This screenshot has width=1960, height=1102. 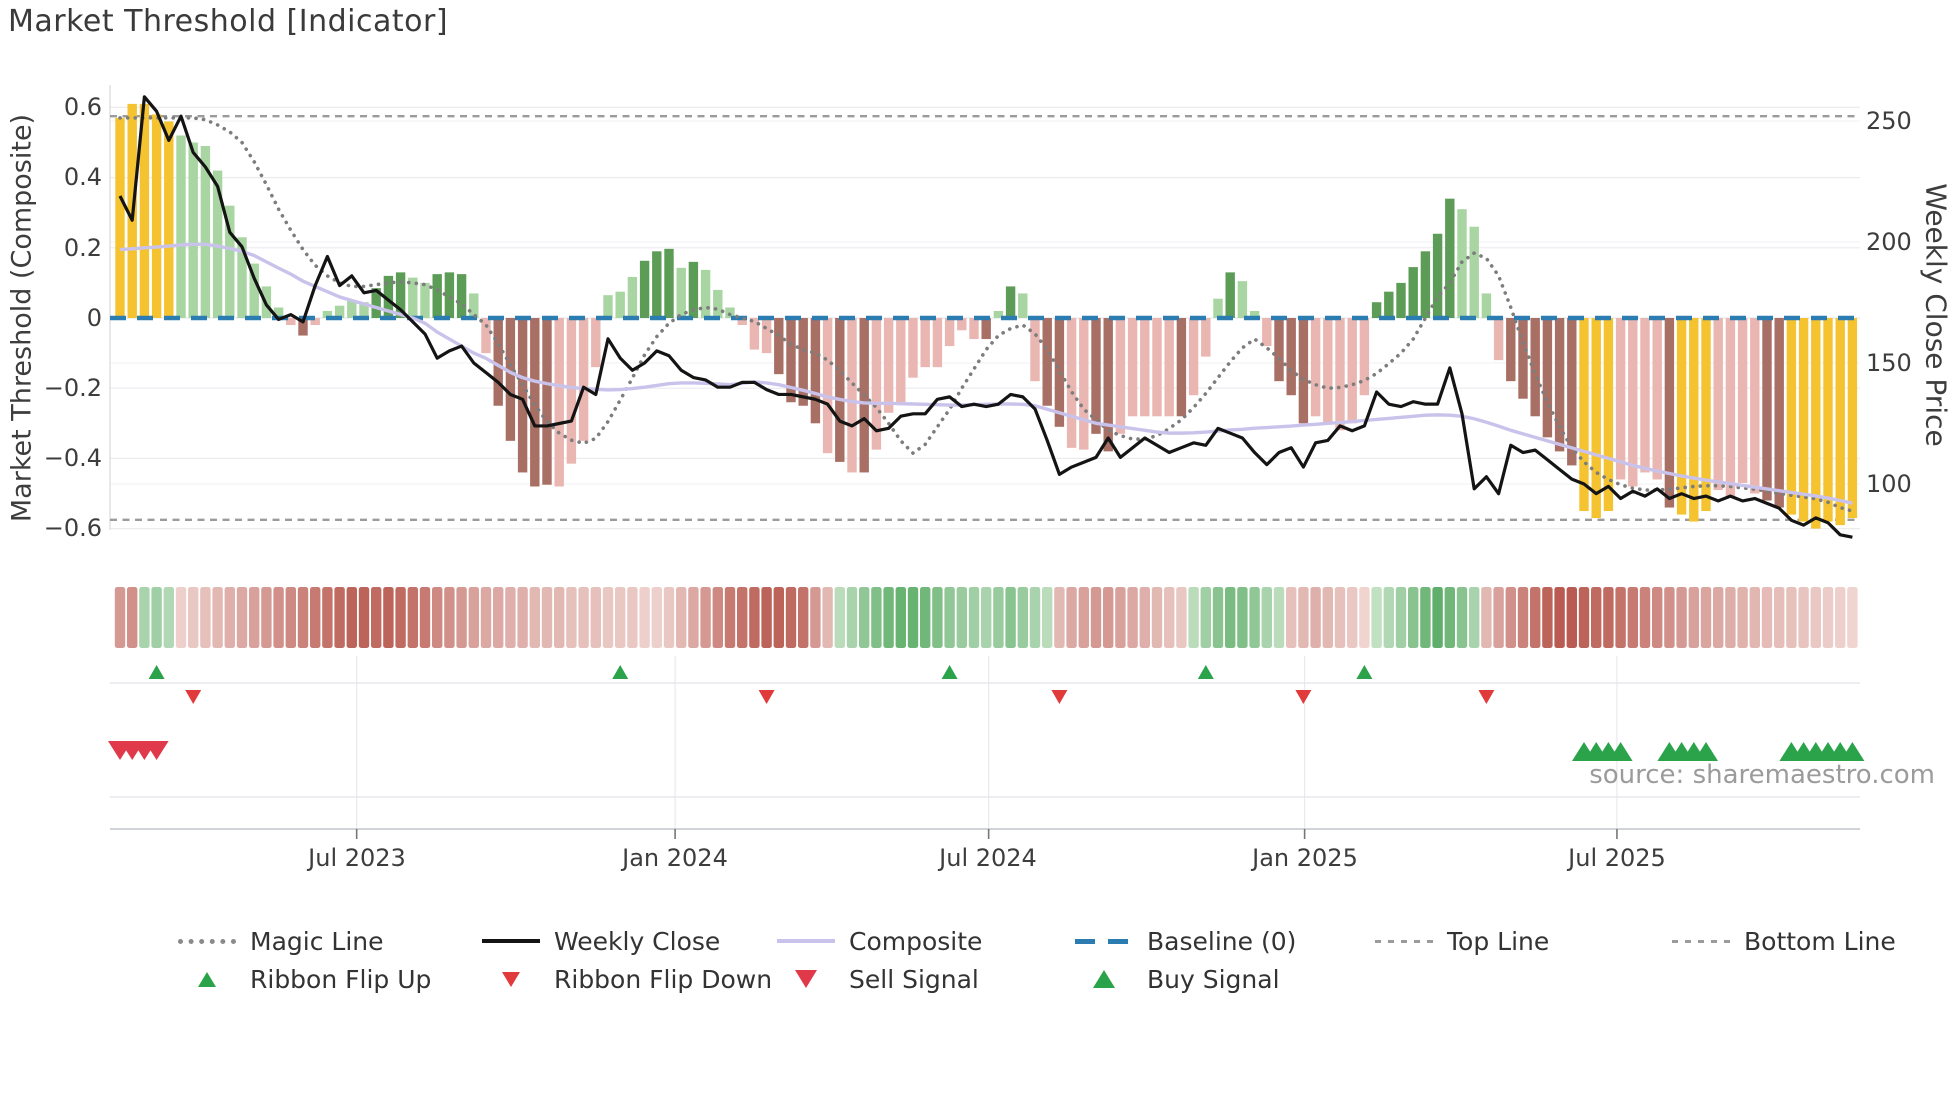 I want to click on page-title: Market Threshold [Indicator], so click(x=228, y=21).